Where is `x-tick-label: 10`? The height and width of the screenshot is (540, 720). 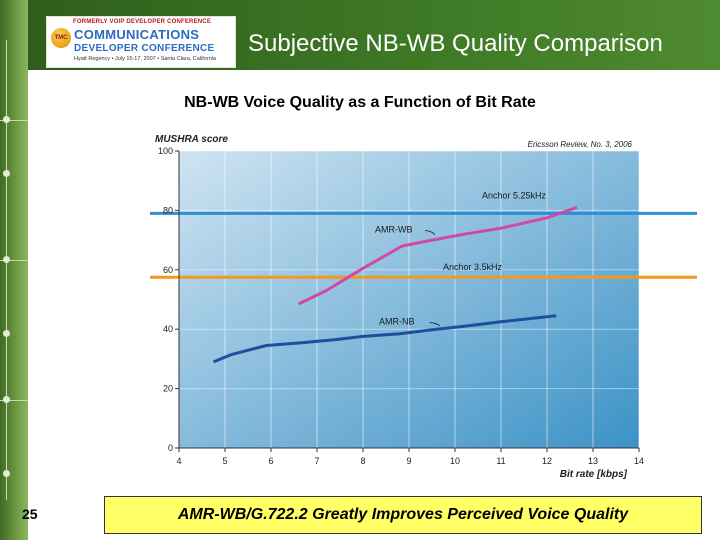
x-tick-label: 10 is located at coordinates (455, 461).